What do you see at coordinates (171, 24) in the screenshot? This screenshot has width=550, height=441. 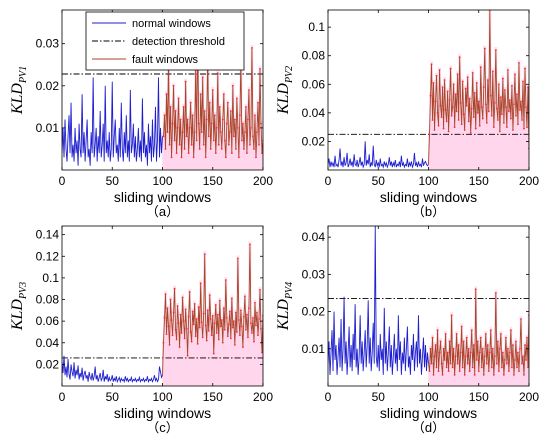 I see `legend-label: normal windows` at bounding box center [171, 24].